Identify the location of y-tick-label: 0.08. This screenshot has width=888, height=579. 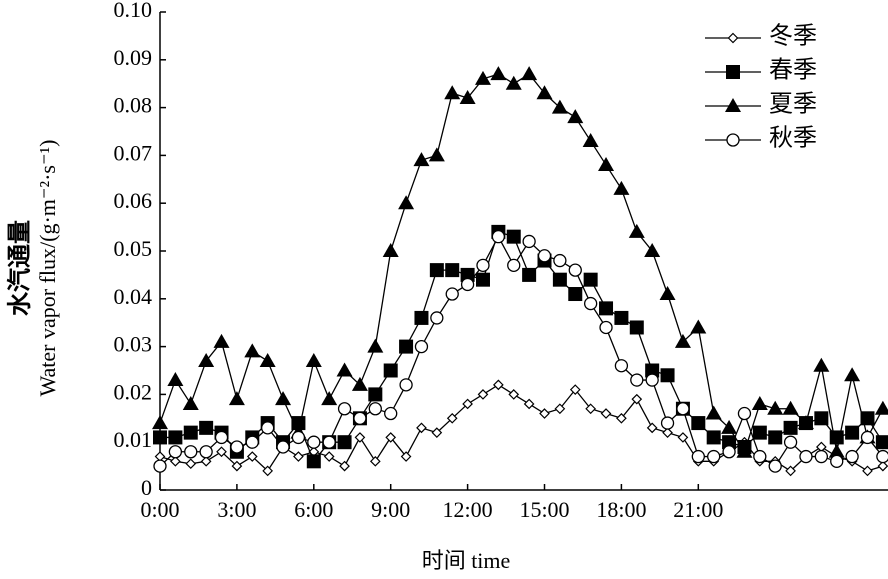
(133, 105).